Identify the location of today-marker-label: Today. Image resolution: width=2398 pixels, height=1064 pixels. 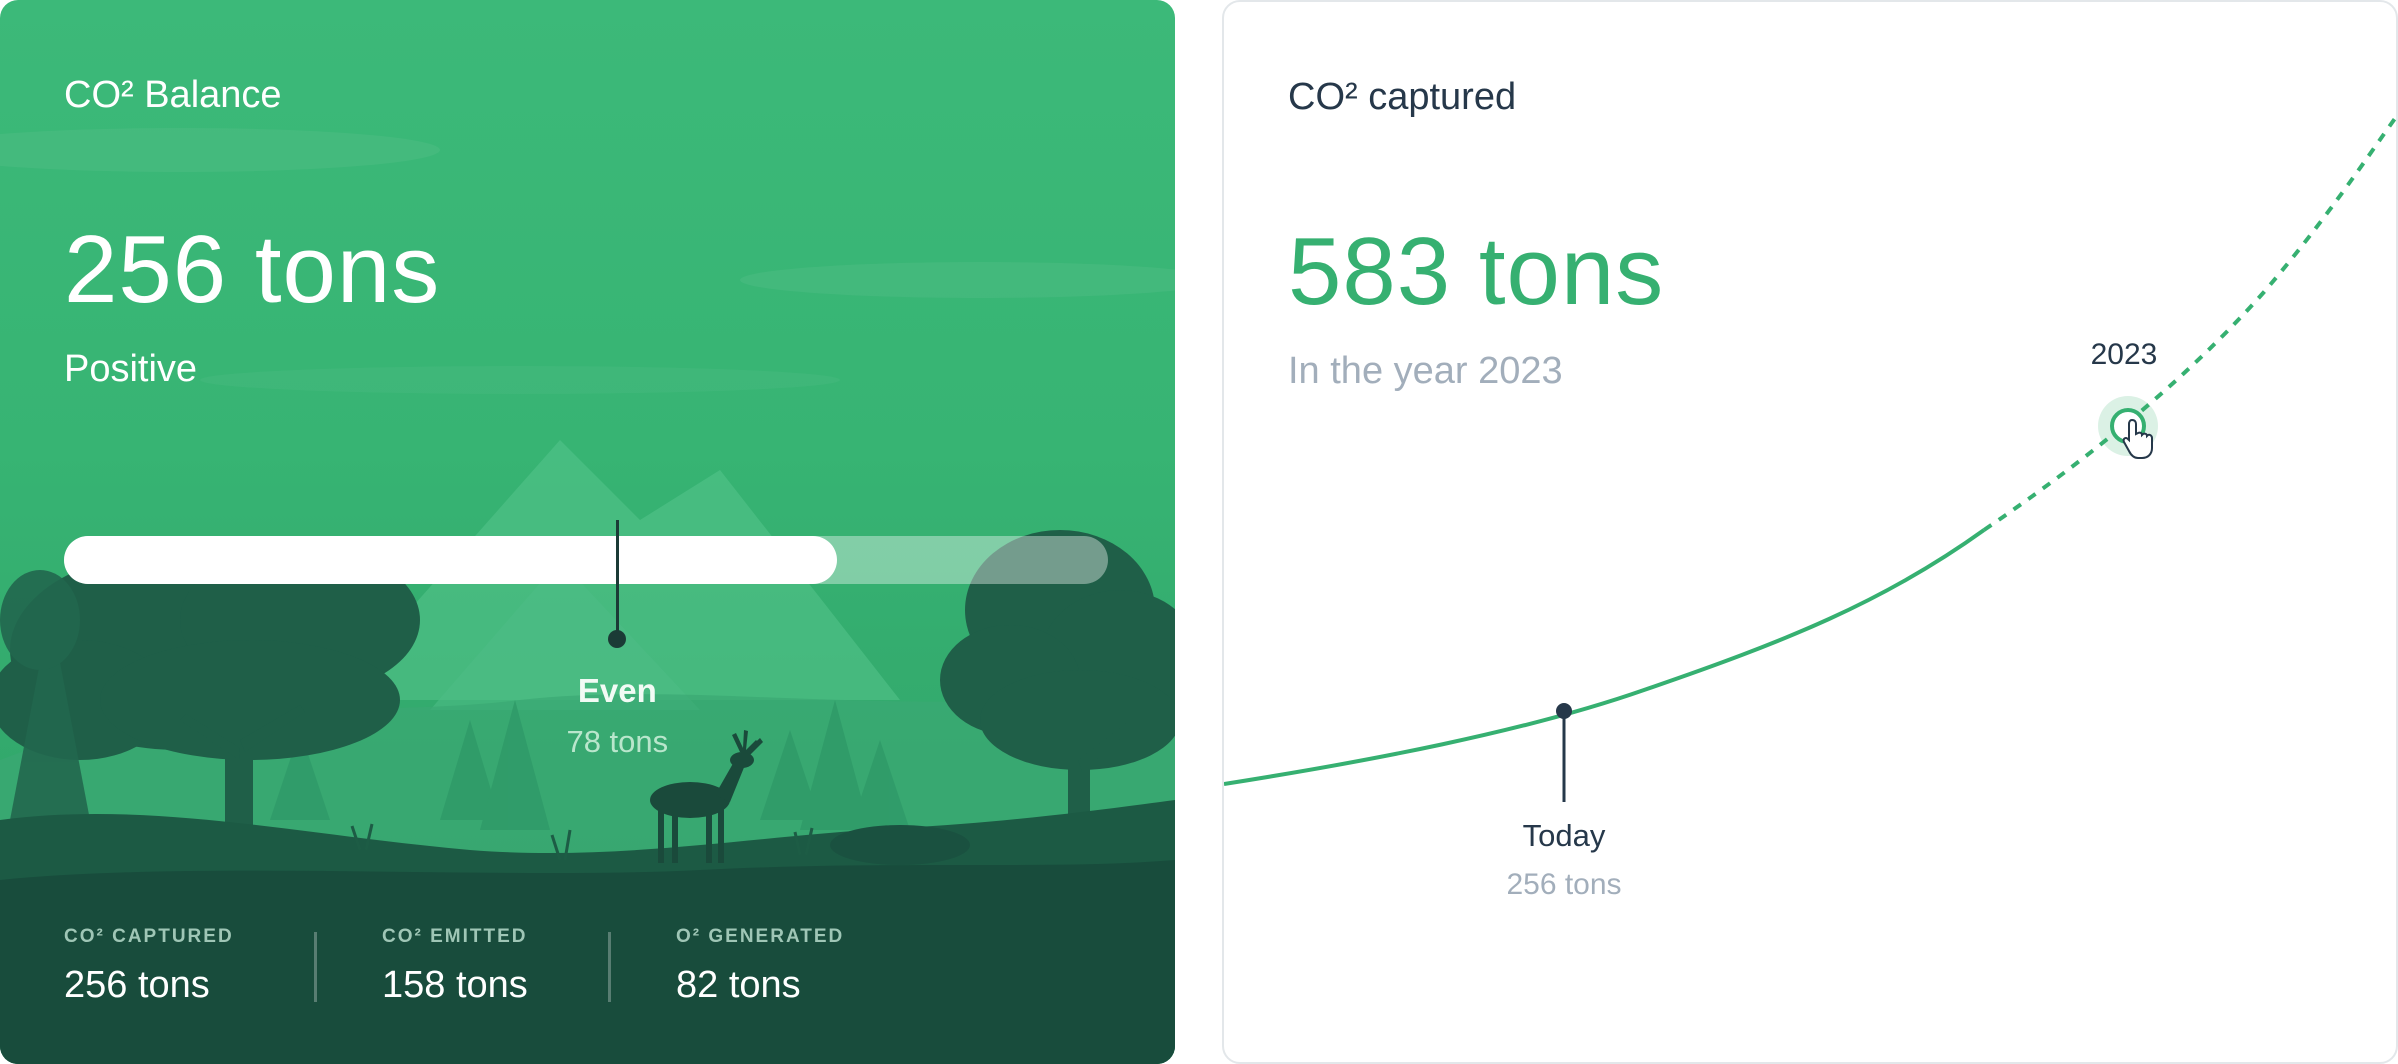
(1564, 835).